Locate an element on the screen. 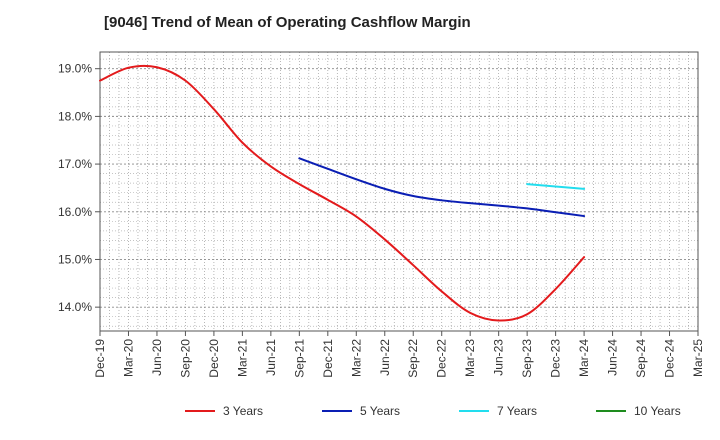 Image resolution: width=720 pixels, height=440 pixels. x-tick-label: Jun-24 is located at coordinates (613, 357).